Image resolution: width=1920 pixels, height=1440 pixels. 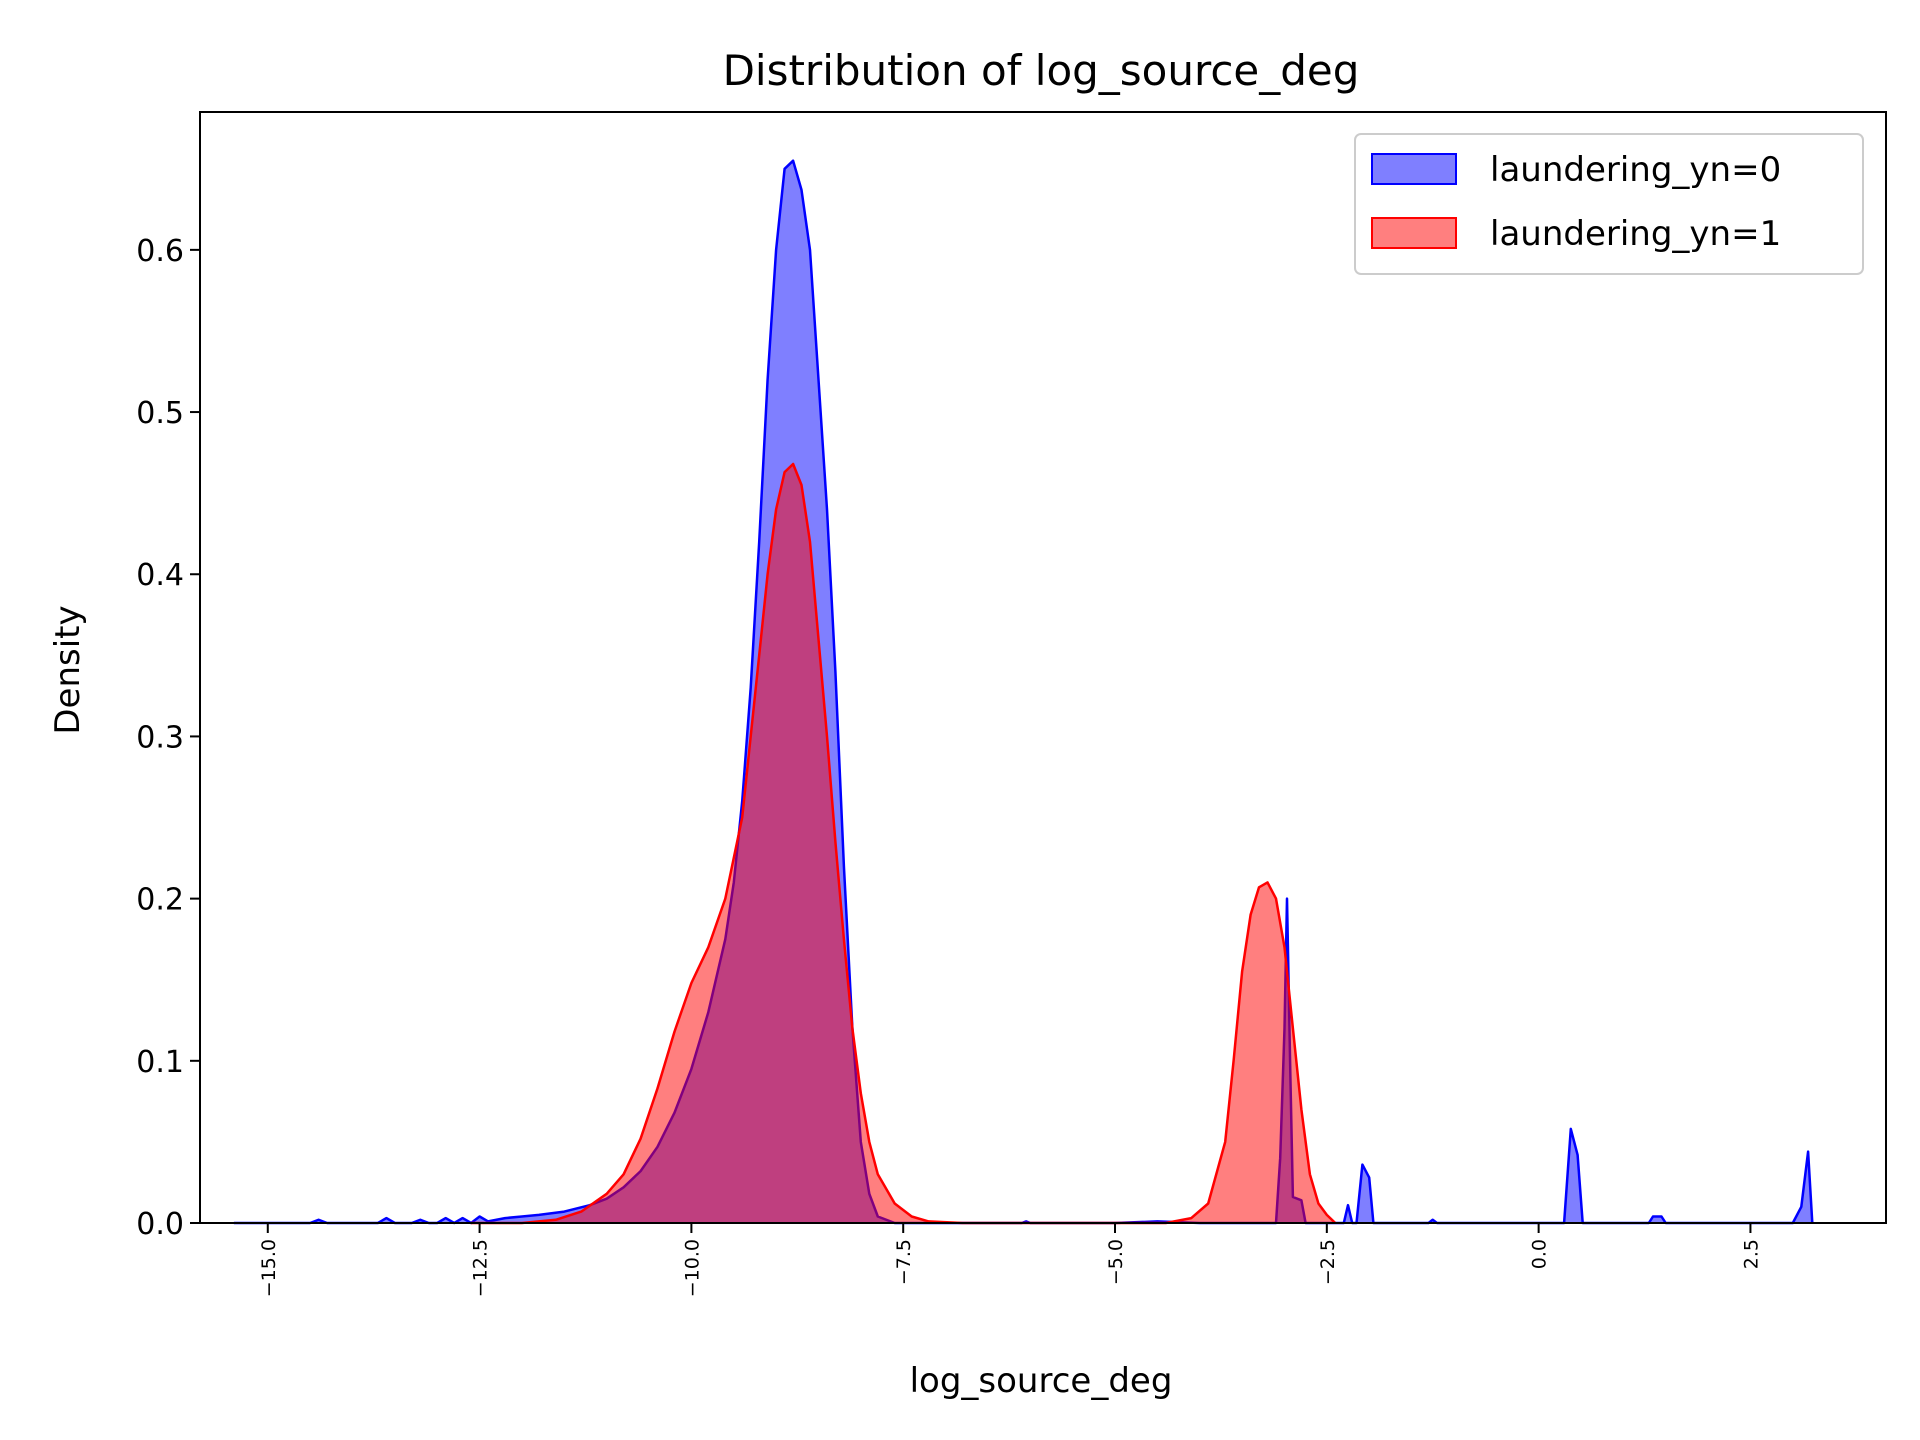 What do you see at coordinates (1635, 234) in the screenshot?
I see `legend-label-laundering-1: laundering_yn=1` at bounding box center [1635, 234].